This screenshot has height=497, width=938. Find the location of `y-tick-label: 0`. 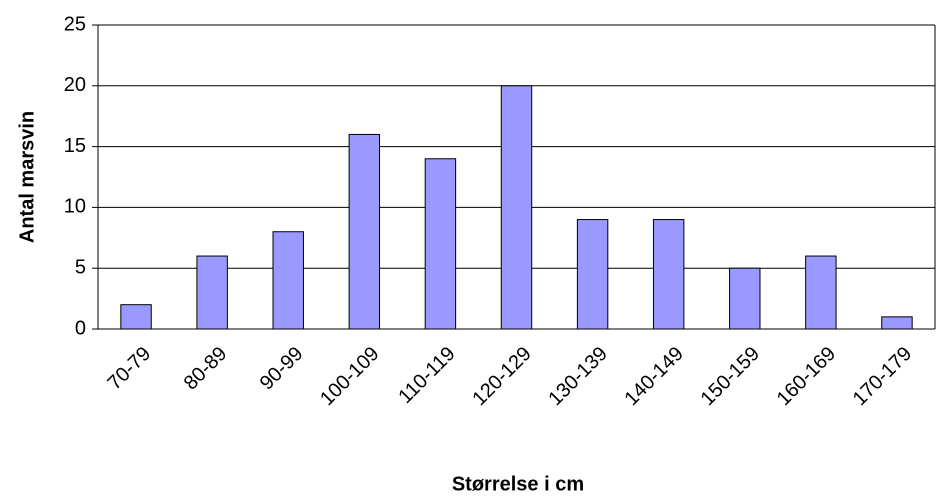

y-tick-label: 0 is located at coordinates (80, 328).